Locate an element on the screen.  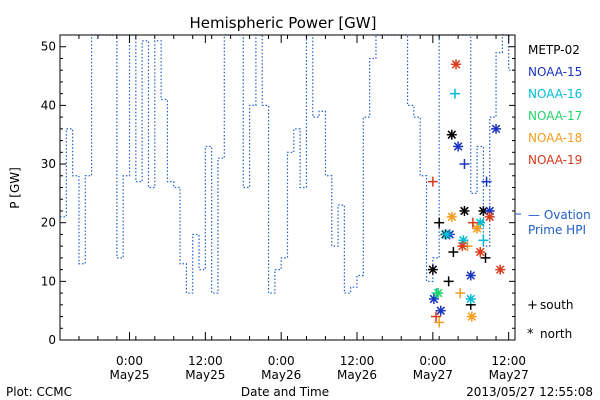
y-tick-label: 50 is located at coordinates (48, 47).